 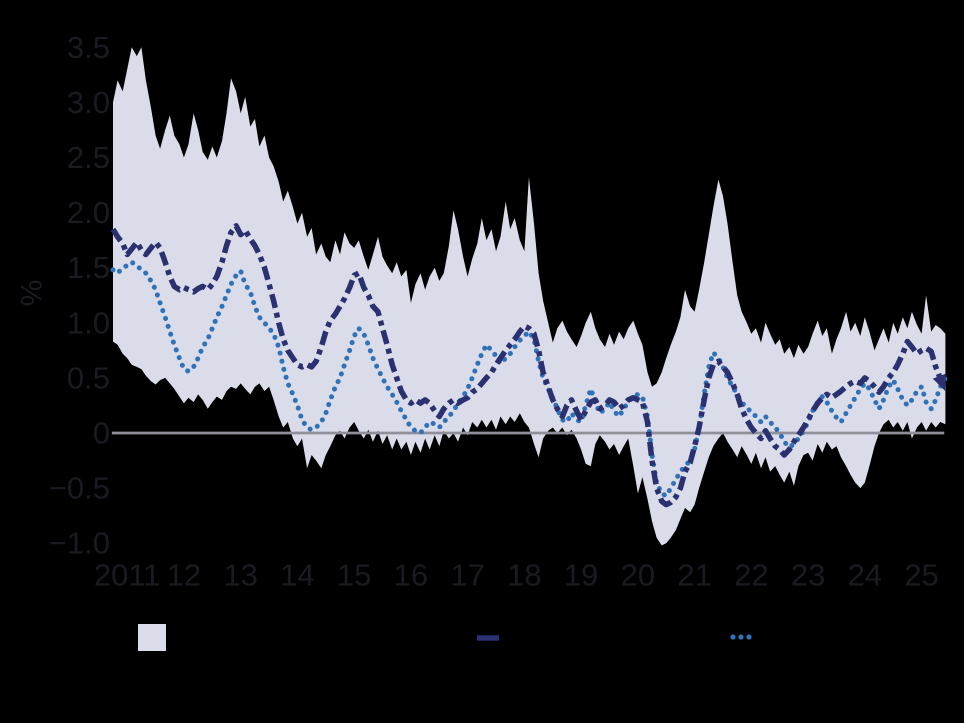 What do you see at coordinates (88, 102) in the screenshot?
I see `y-axis-tick-label: 3.0` at bounding box center [88, 102].